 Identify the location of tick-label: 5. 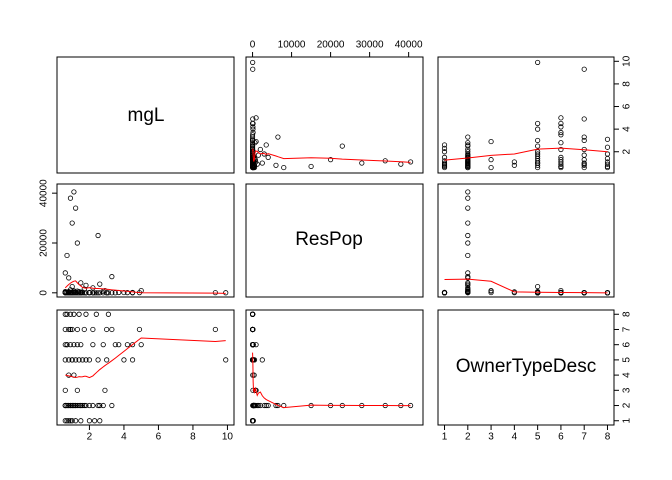
(627, 360).